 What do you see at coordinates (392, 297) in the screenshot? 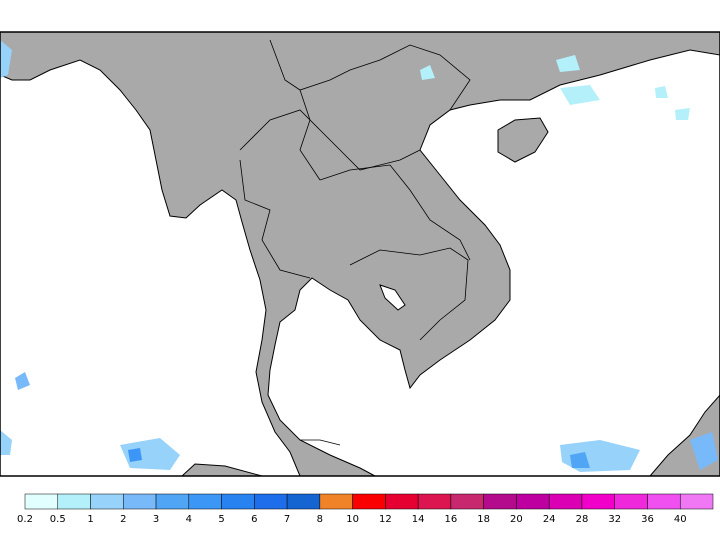
I see `lake-tonle-sap` at bounding box center [392, 297].